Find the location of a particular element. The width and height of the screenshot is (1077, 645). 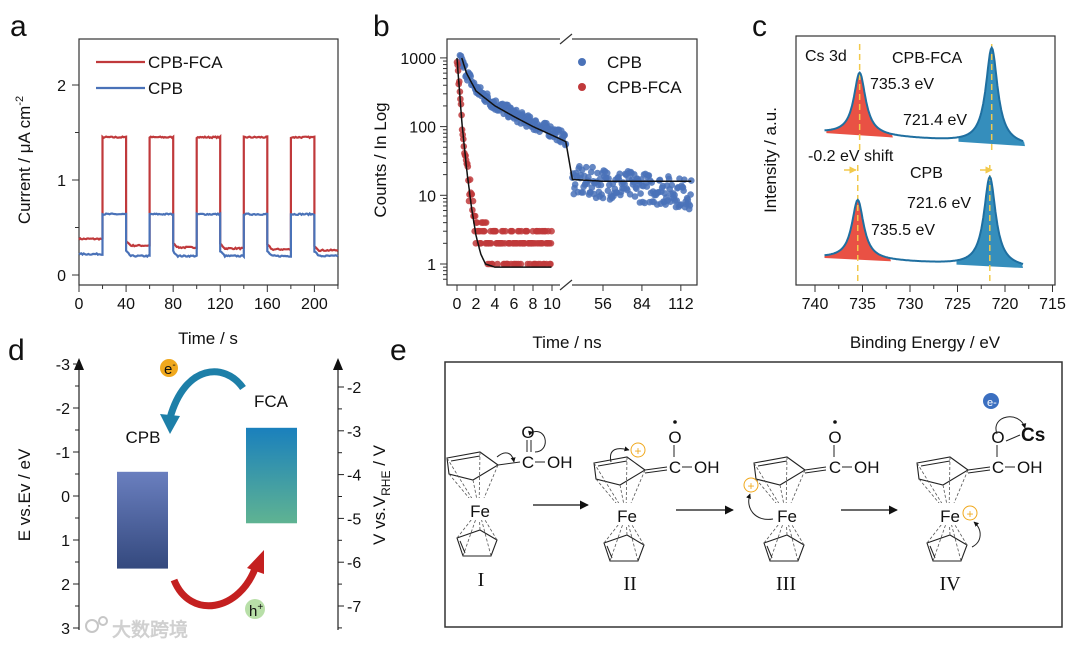

axis-break-bottom is located at coordinates (566, 285).